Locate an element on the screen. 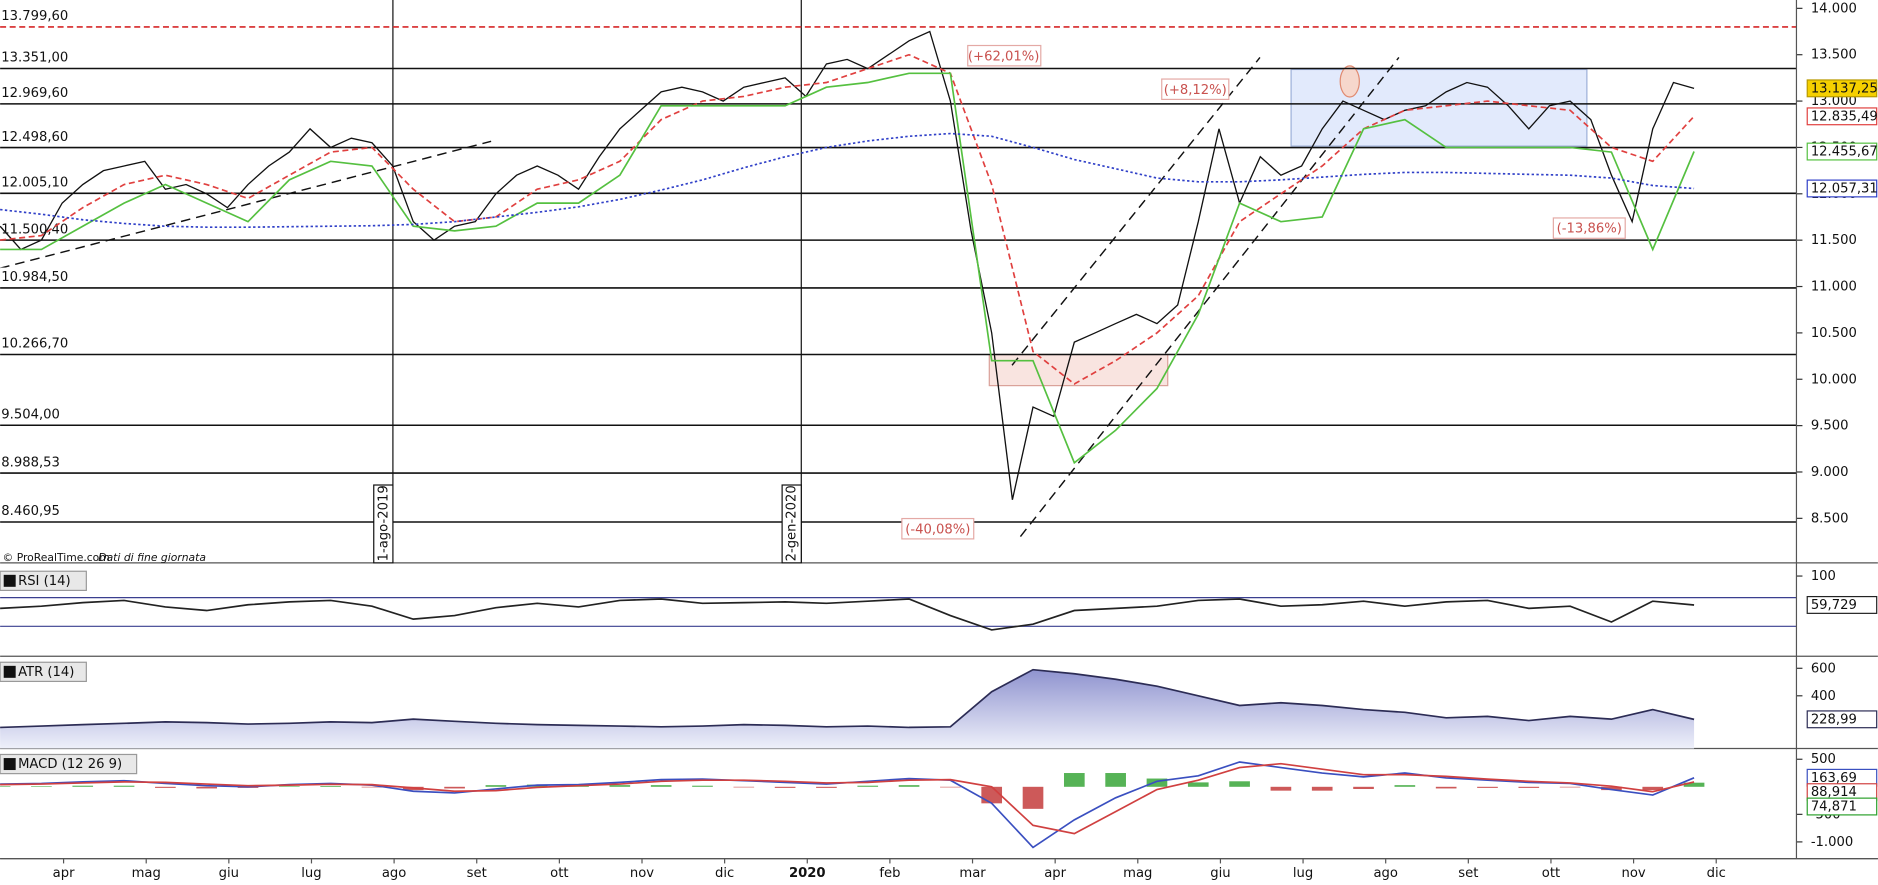 This screenshot has width=1878, height=885. last-value-tag: 88,914 is located at coordinates (1842, 792).